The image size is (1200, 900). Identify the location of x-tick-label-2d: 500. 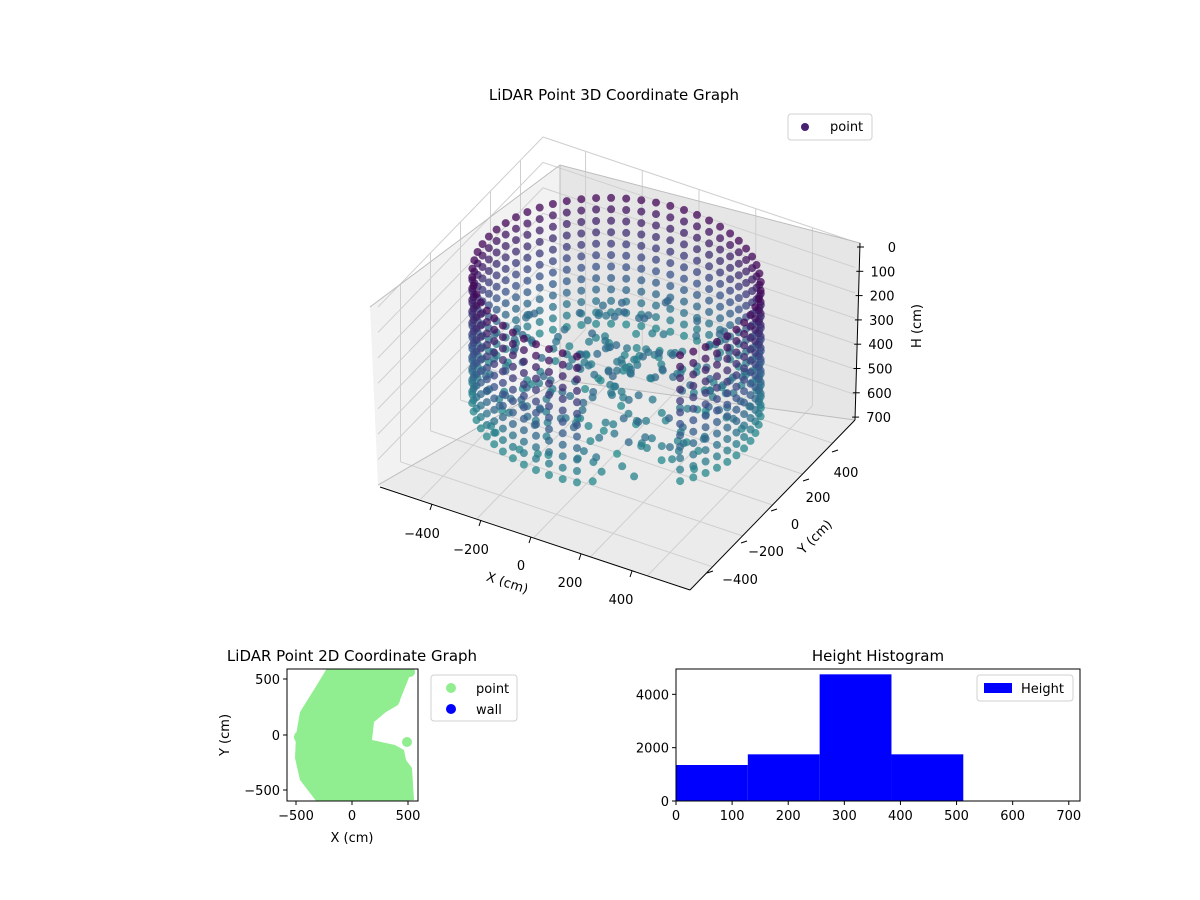
(408, 816).